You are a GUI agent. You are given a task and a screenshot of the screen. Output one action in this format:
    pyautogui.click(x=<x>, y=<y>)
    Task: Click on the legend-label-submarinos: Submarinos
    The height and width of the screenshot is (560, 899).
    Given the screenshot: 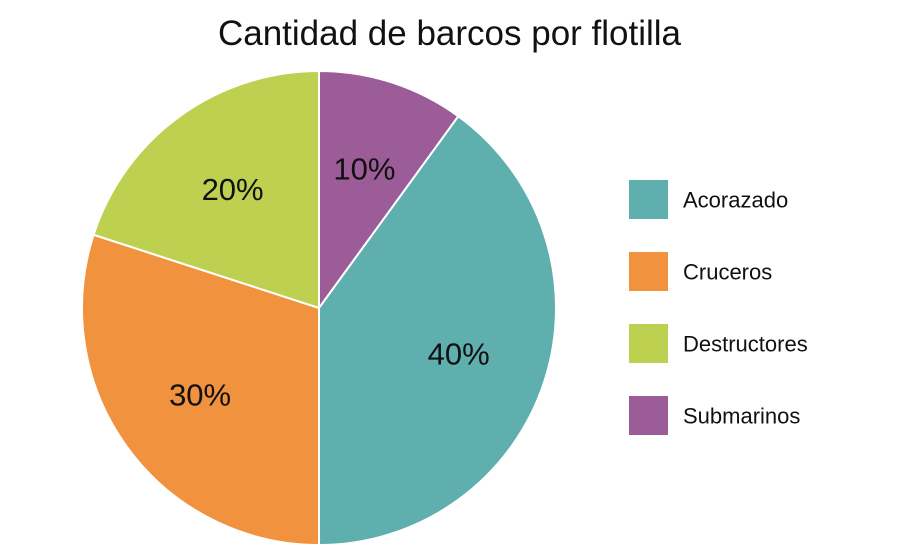 What is the action you would take?
    pyautogui.click(x=741, y=416)
    